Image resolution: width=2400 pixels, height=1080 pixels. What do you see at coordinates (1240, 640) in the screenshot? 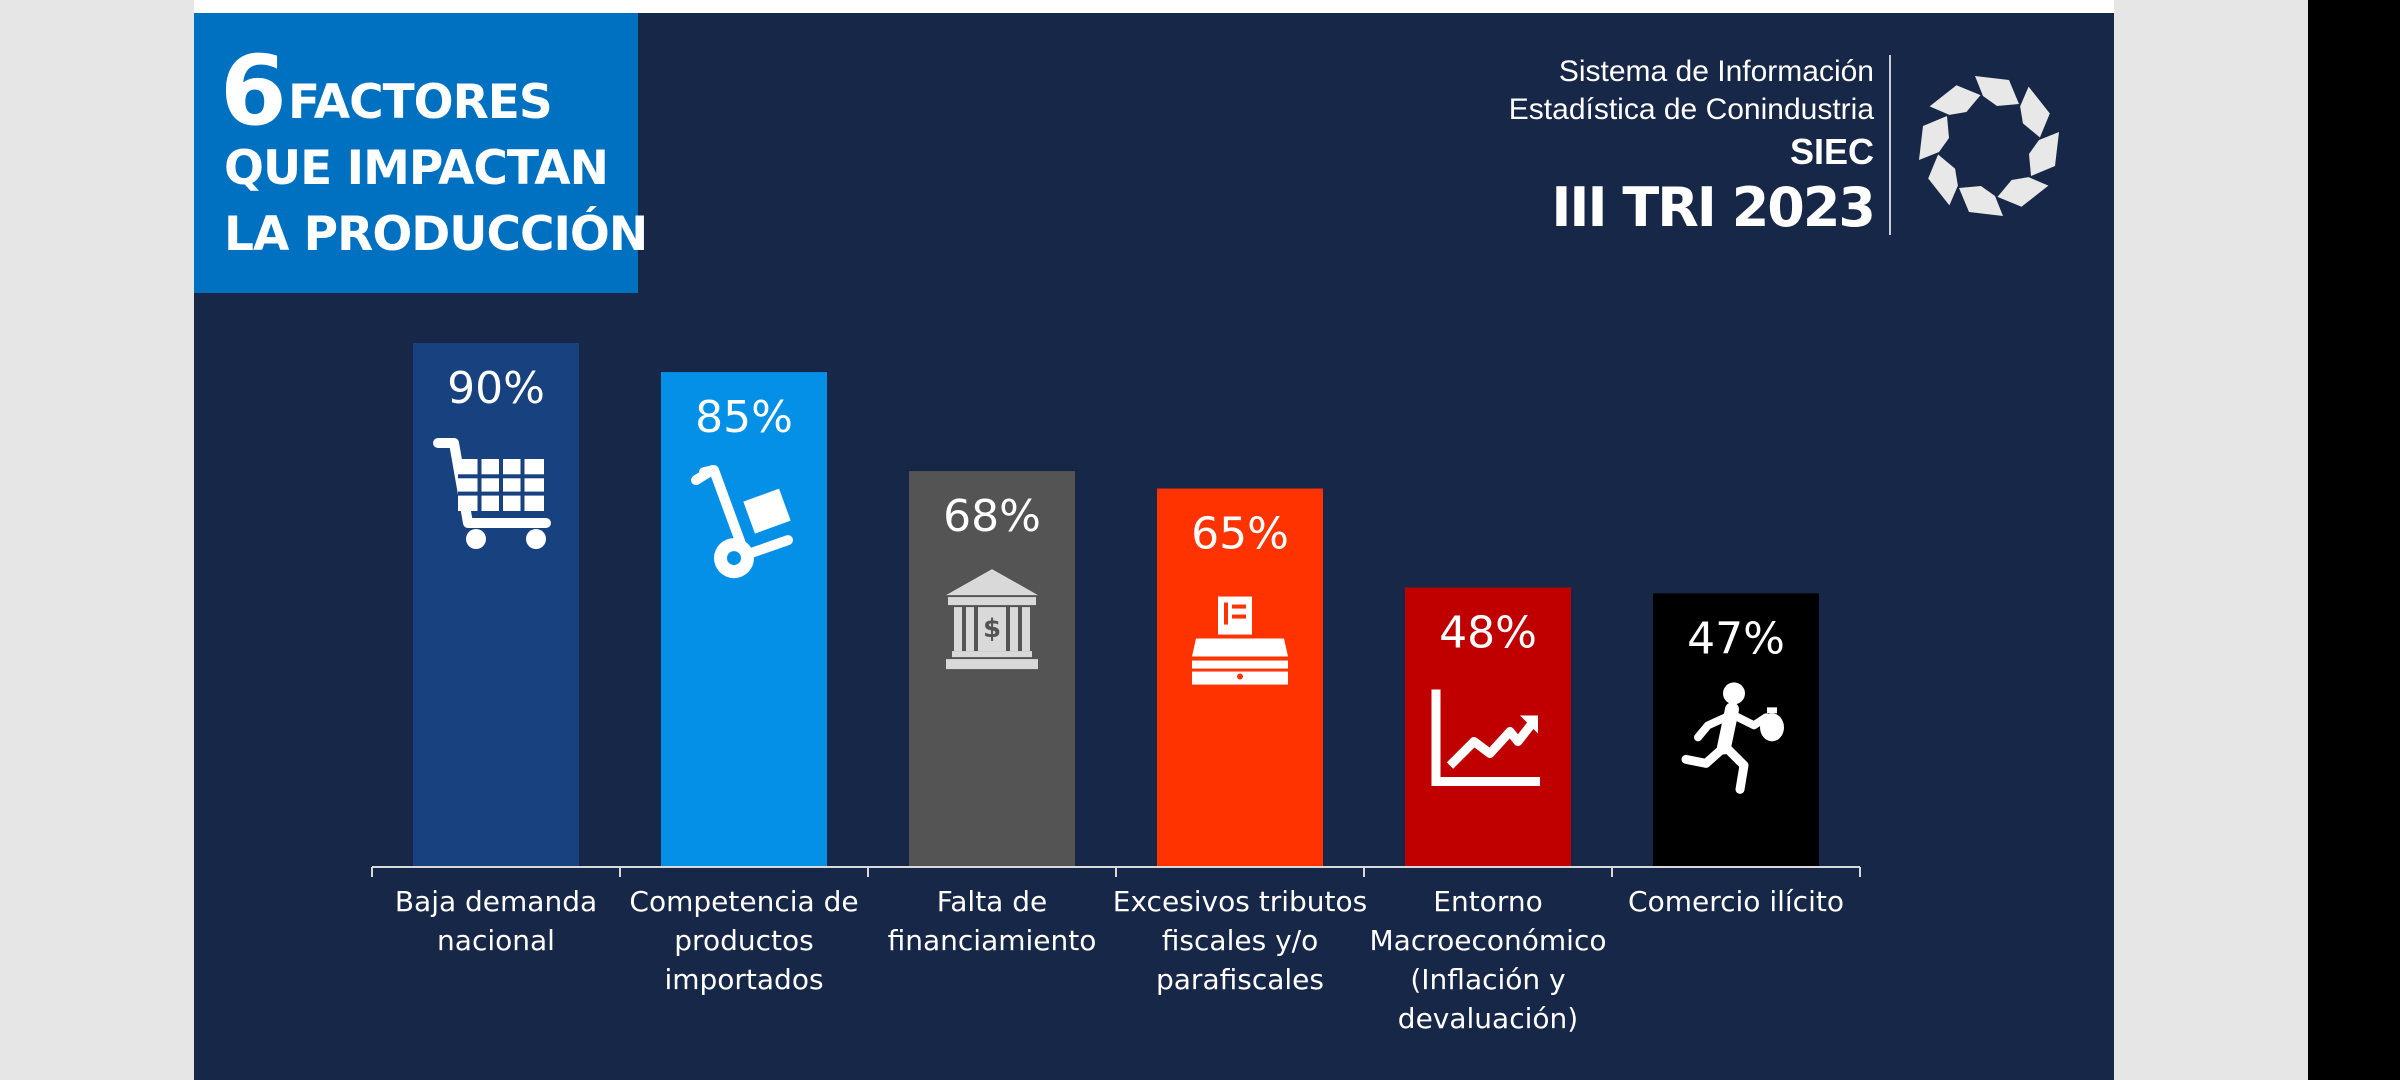
I see `cash-register-icon` at bounding box center [1240, 640].